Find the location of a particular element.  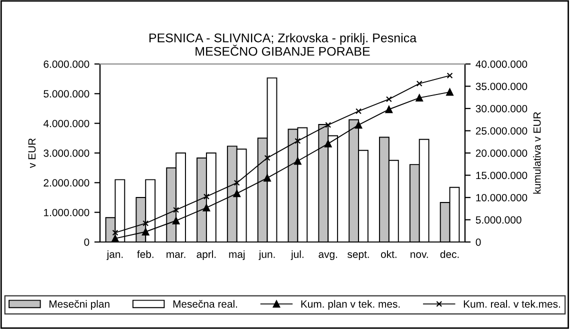

x-tick-label: mar. is located at coordinates (176, 255).